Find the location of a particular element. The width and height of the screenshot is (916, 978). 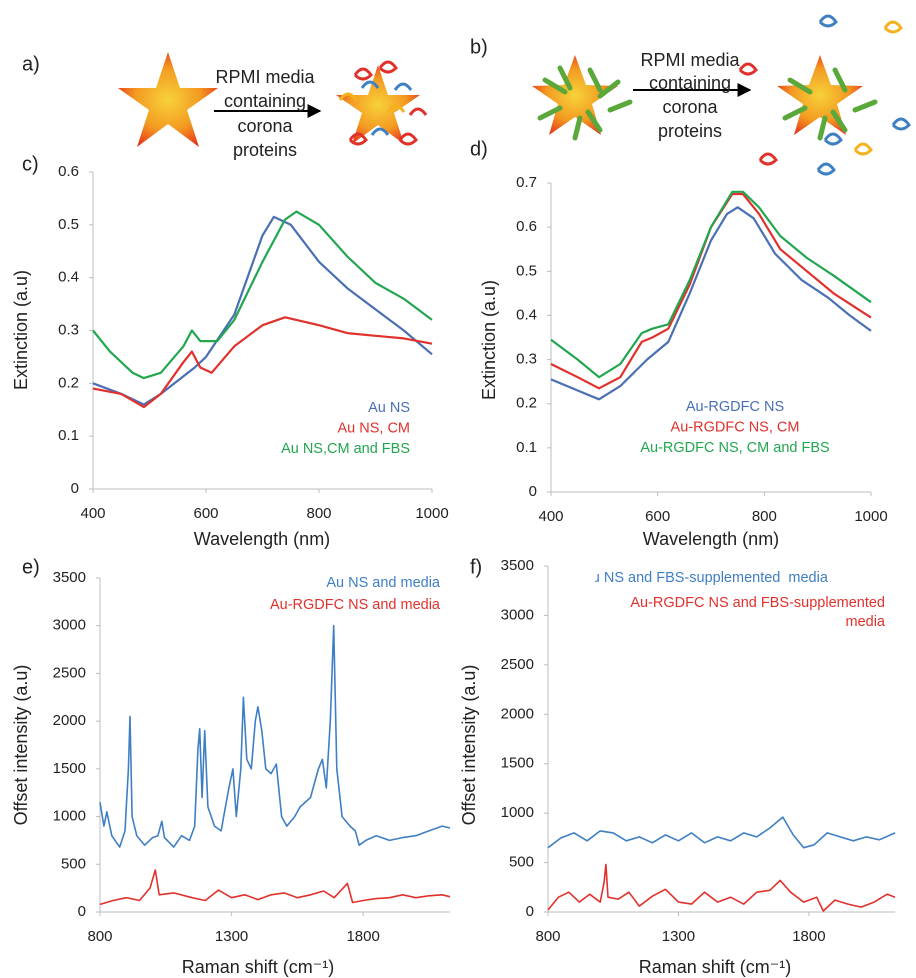

legend-entry: Au NS and FBS-supplemented media is located at coordinates (711, 578).